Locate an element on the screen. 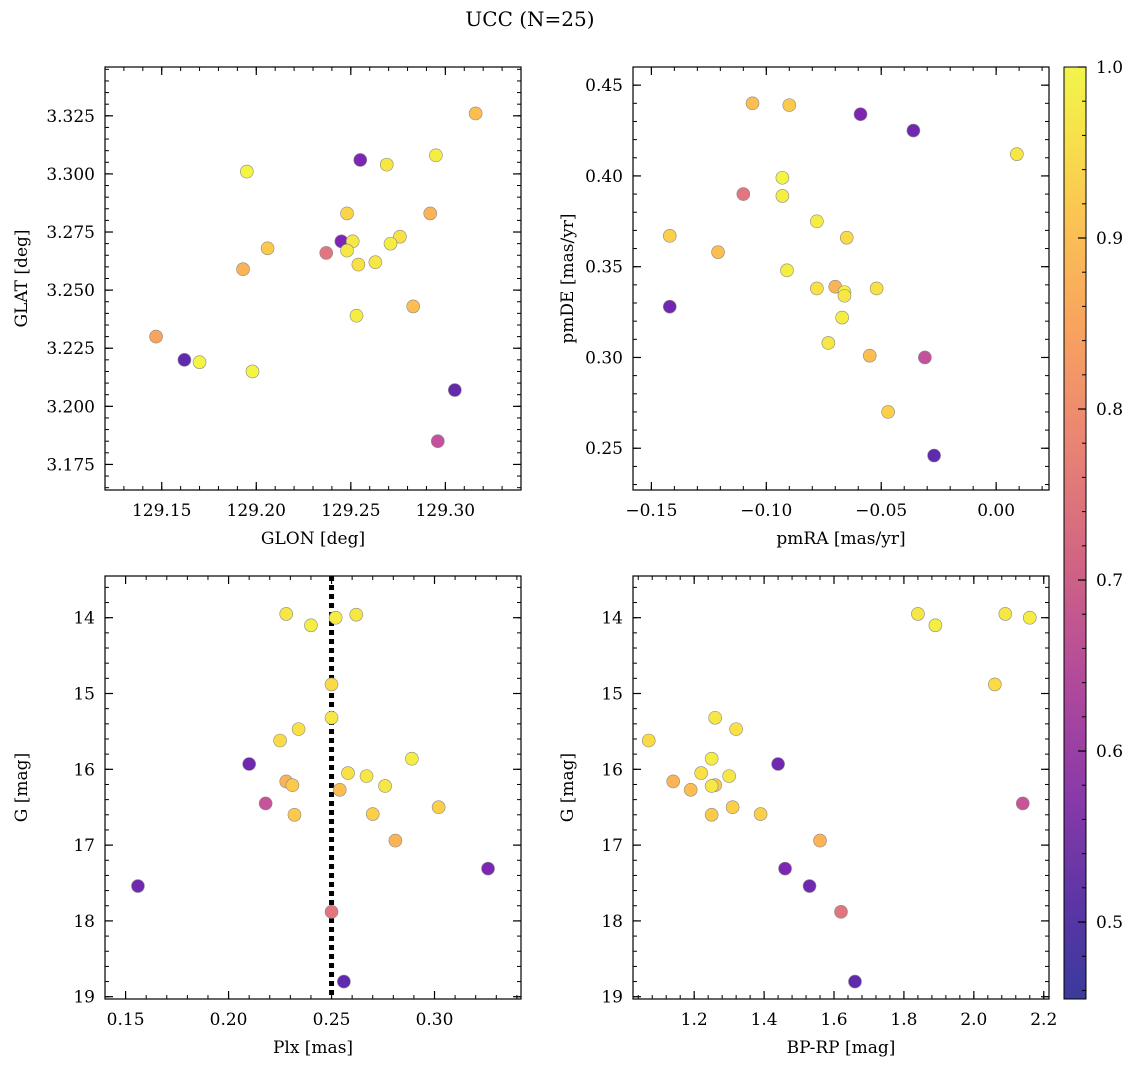  x-tick-label: 129.20 is located at coordinates (256, 511).